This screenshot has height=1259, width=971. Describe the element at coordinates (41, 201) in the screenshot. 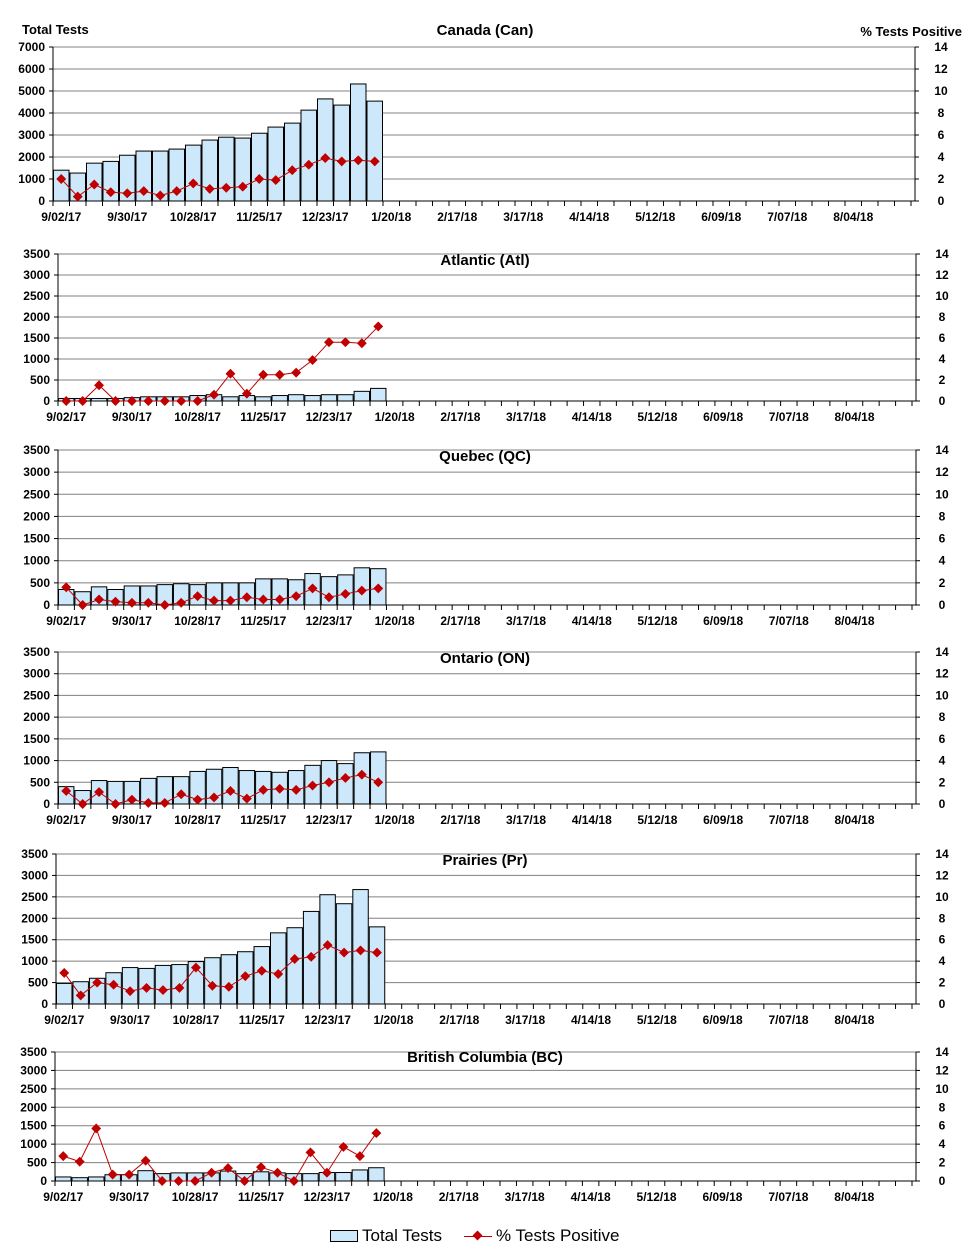

I see `y-tick-label: 0` at that location.